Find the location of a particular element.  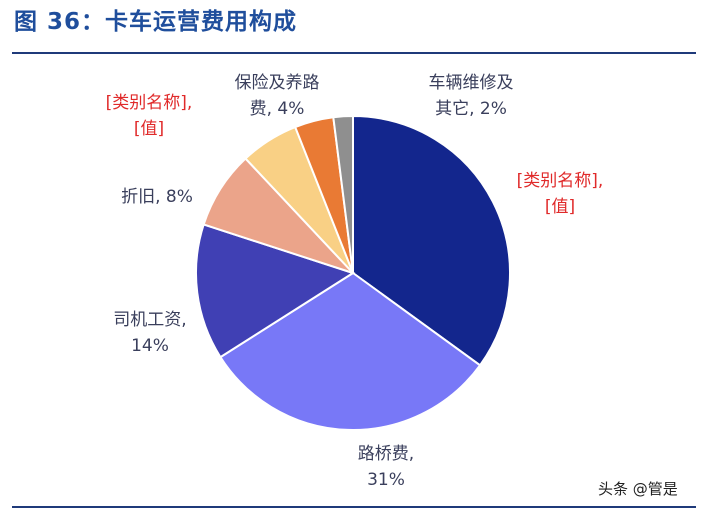

bottom-divider is located at coordinates (354, 507).